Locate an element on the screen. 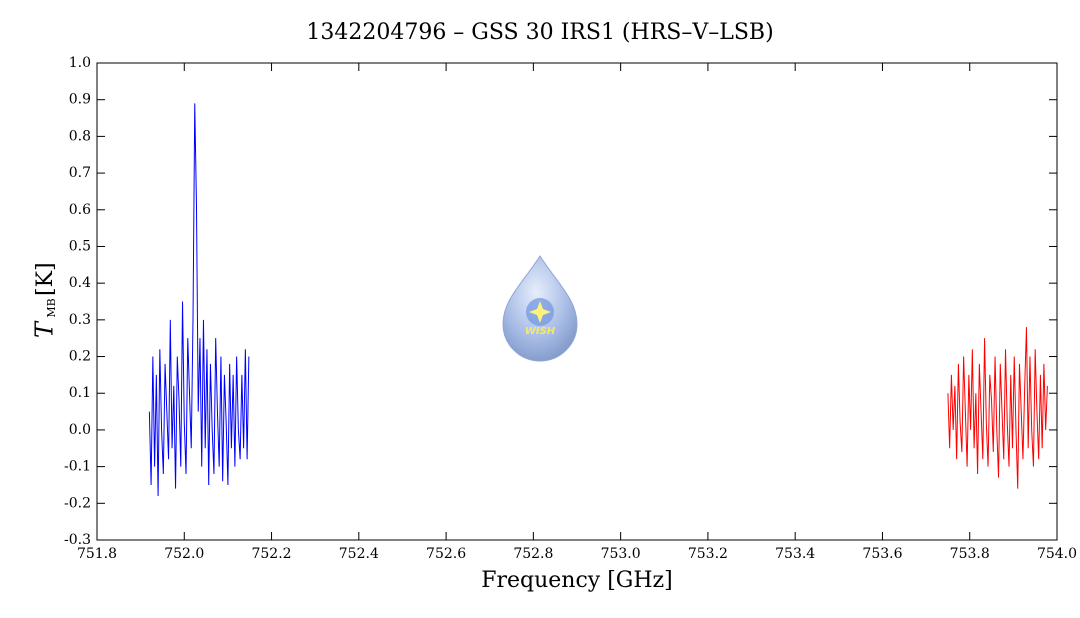 Image resolution: width=1080 pixels, height=618 pixels. y-tick-label: 0.2 is located at coordinates (80, 357).